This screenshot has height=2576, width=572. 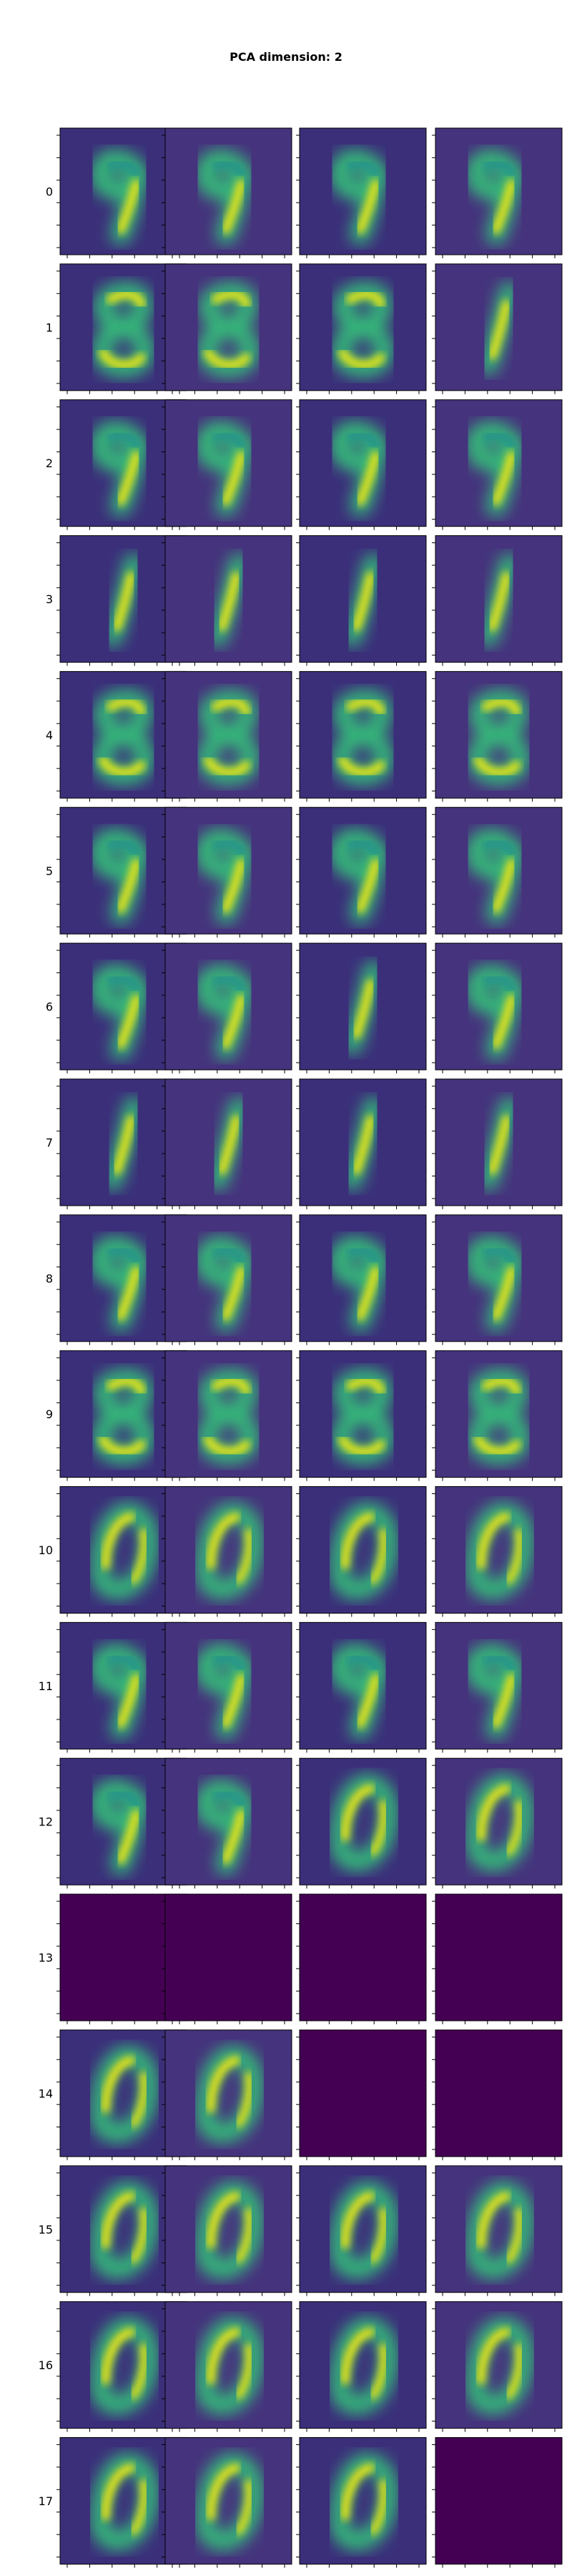 I want to click on row-label: 0, so click(x=49, y=192).